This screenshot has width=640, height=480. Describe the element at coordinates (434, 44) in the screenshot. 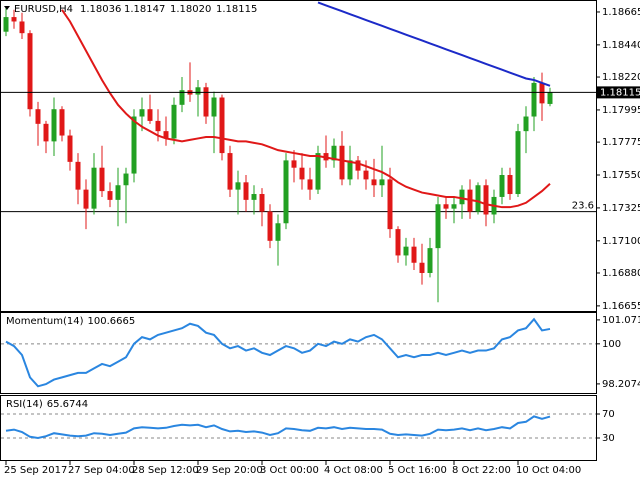

I see `moving-average` at that location.